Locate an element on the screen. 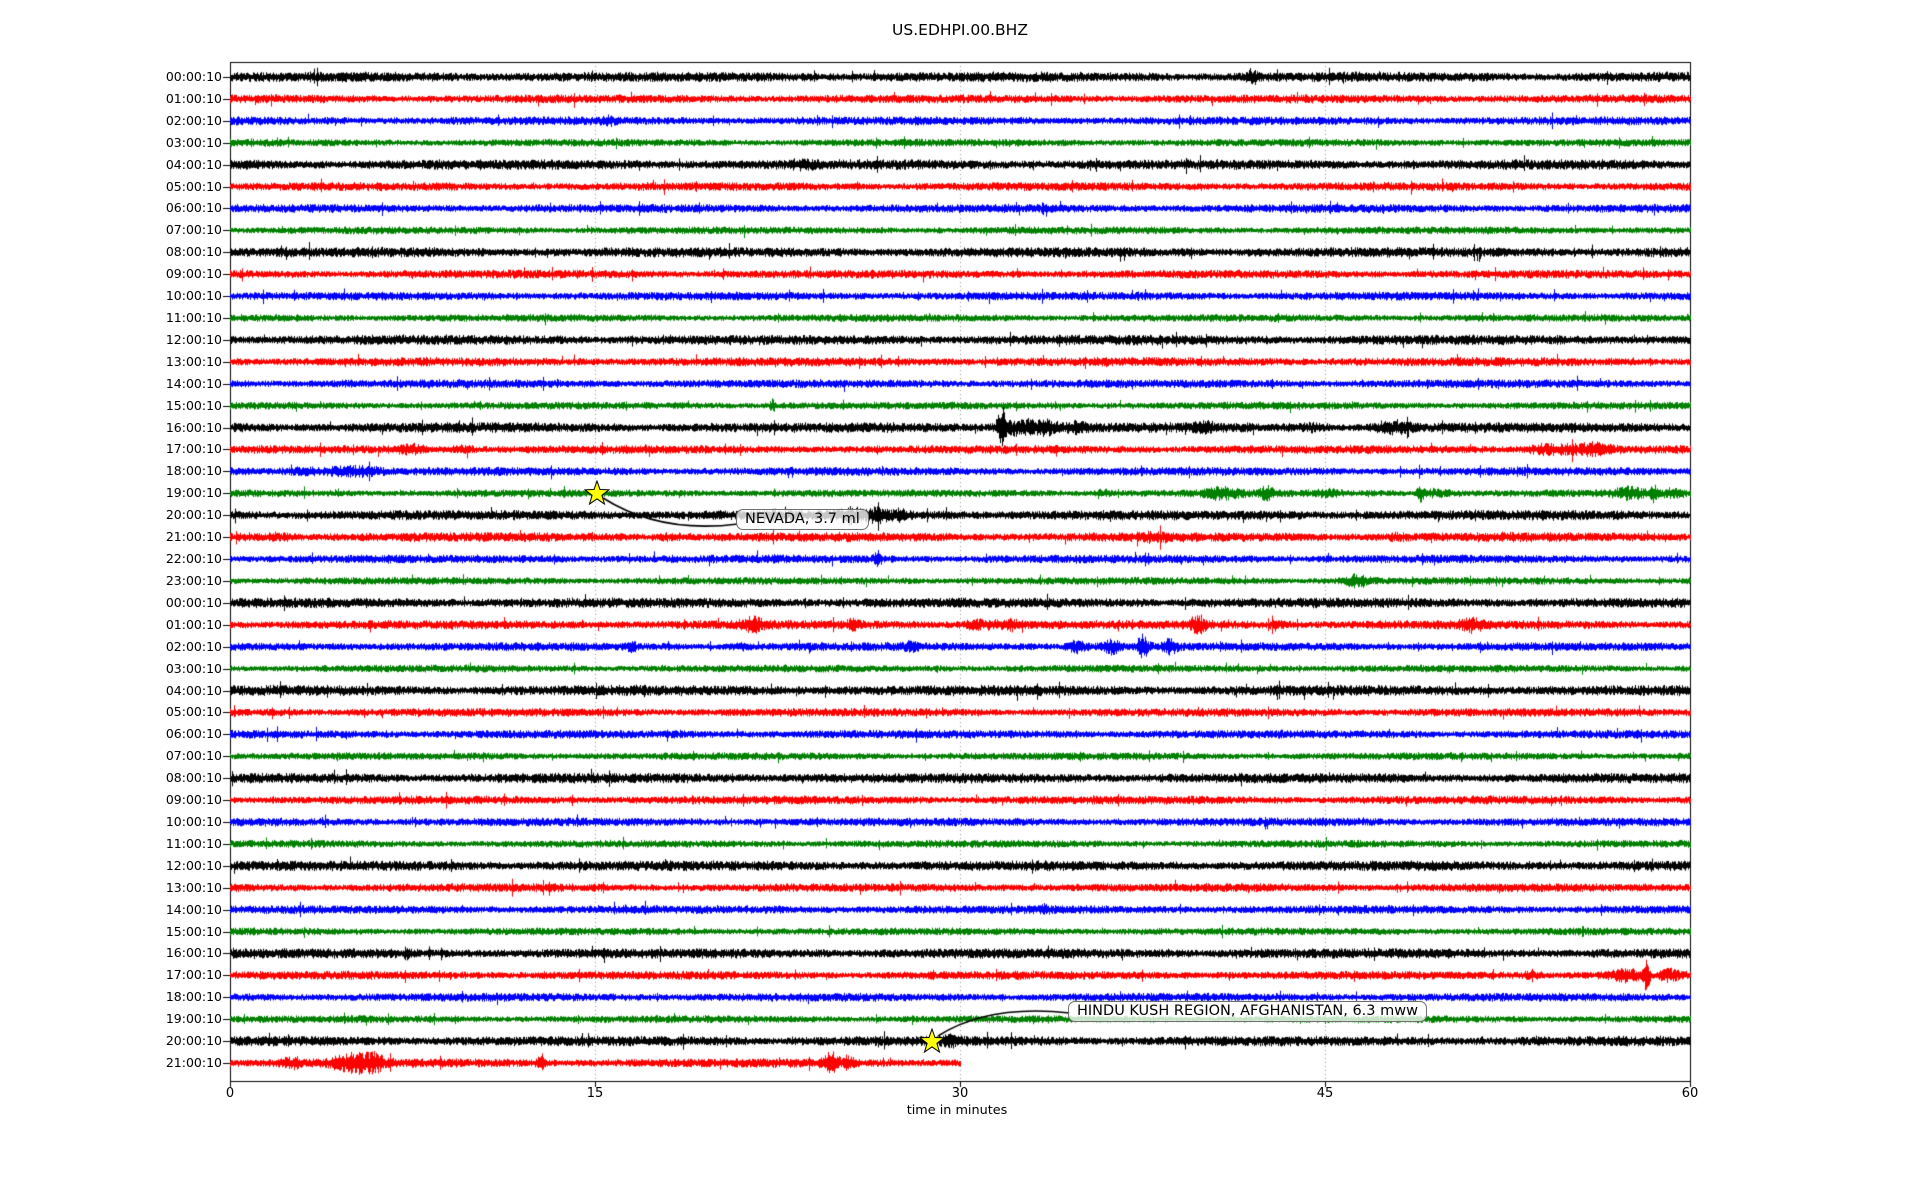  event-annotation-nevada: NEVADA, 3.7 ml is located at coordinates (802, 519).